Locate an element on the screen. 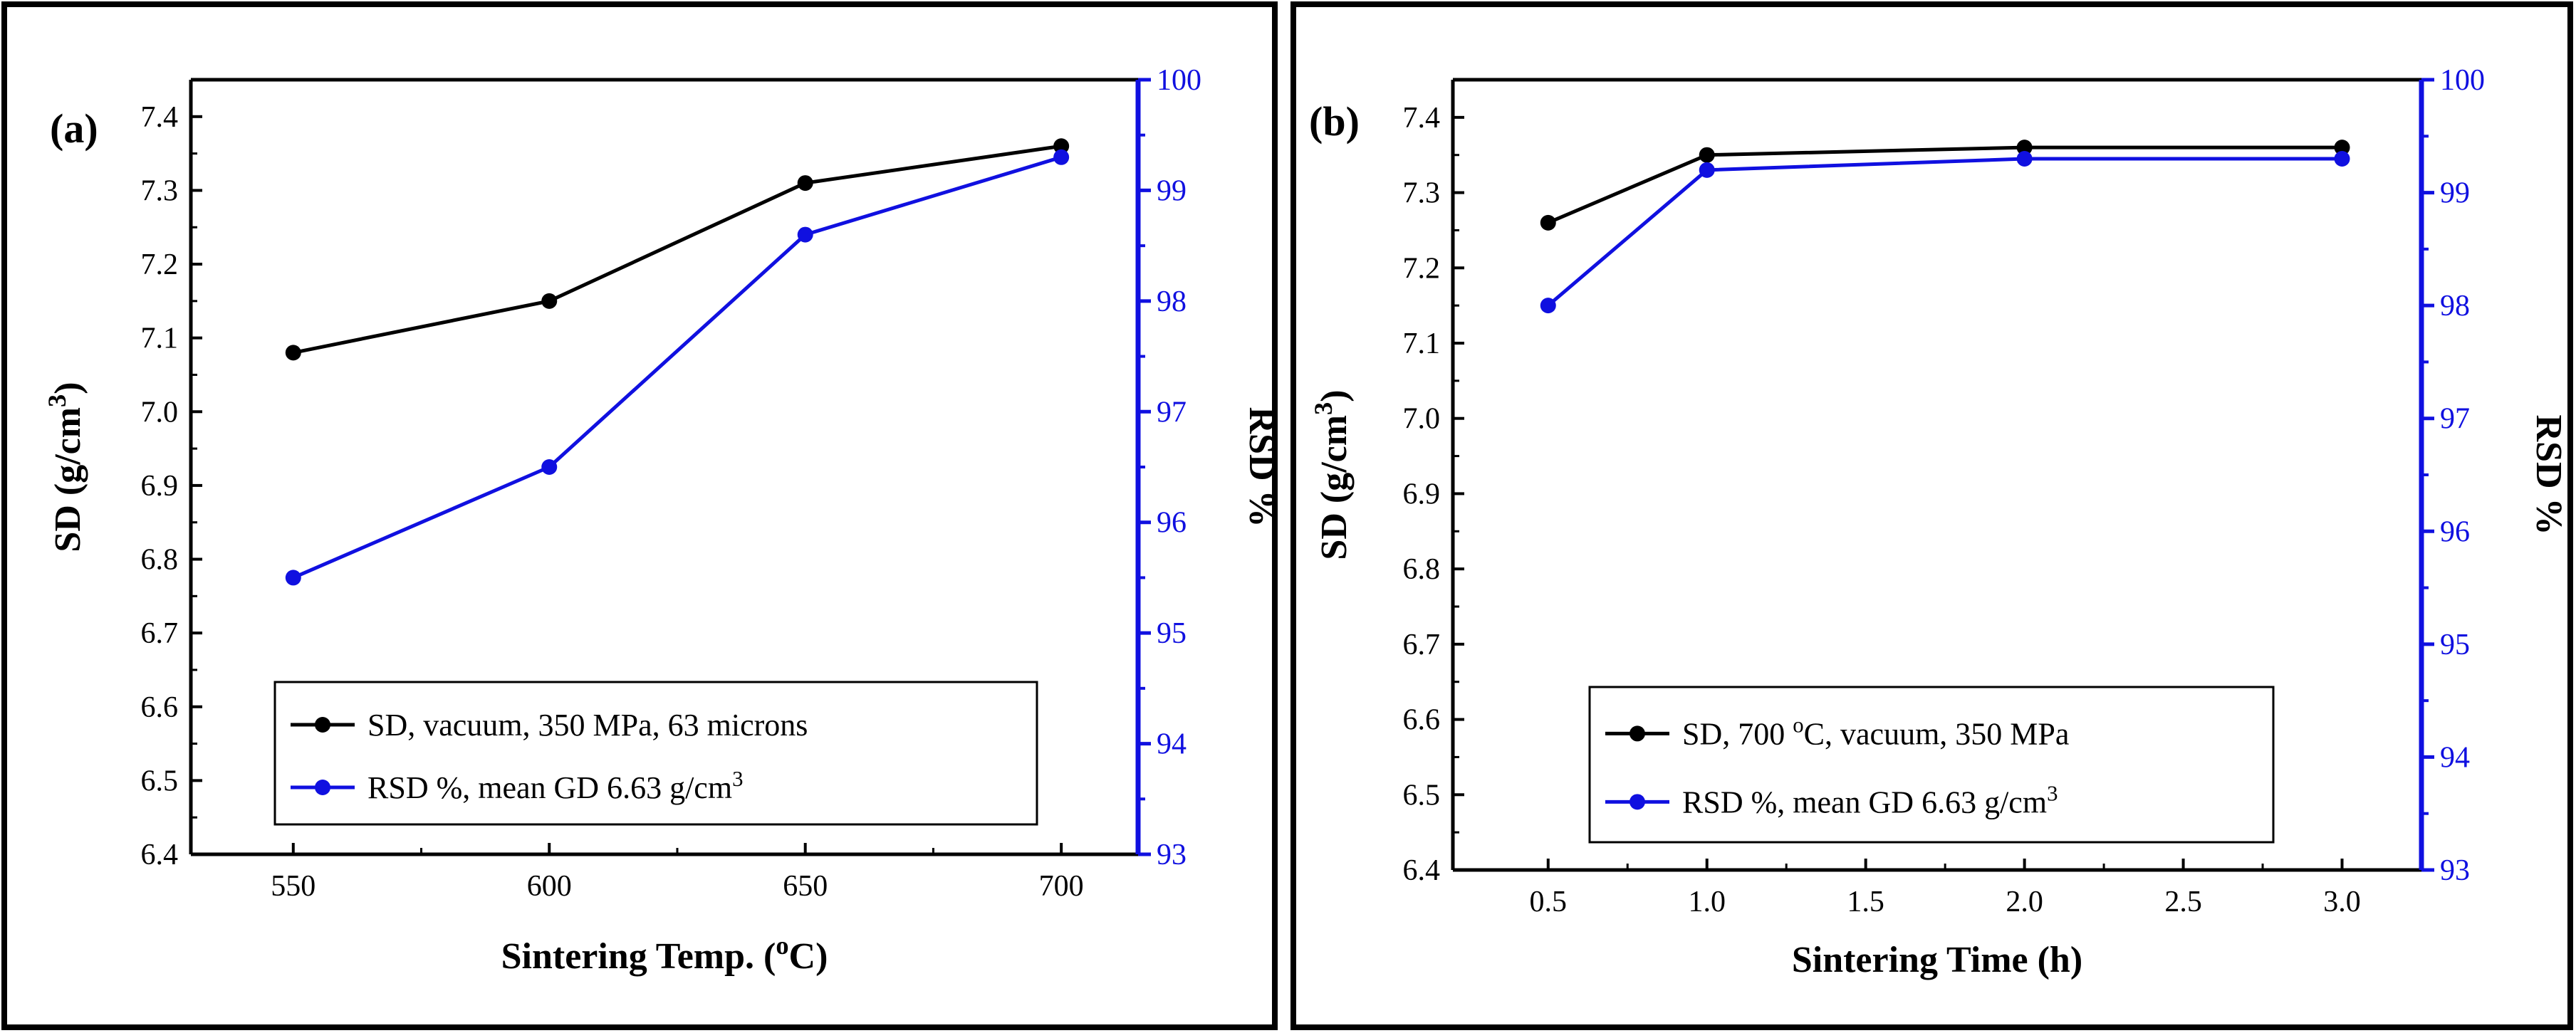 This screenshot has width=2576, height=1033. text-part: Sintering Time (h) is located at coordinates (1937, 960).